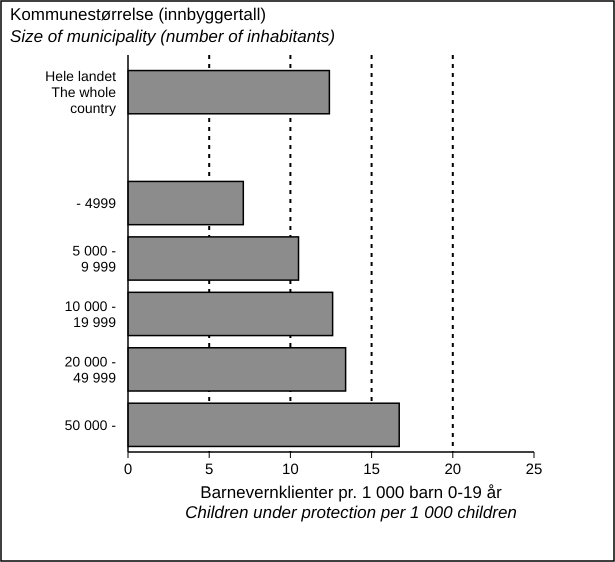  What do you see at coordinates (128, 469) in the screenshot?
I see `x-tick-label: 0` at bounding box center [128, 469].